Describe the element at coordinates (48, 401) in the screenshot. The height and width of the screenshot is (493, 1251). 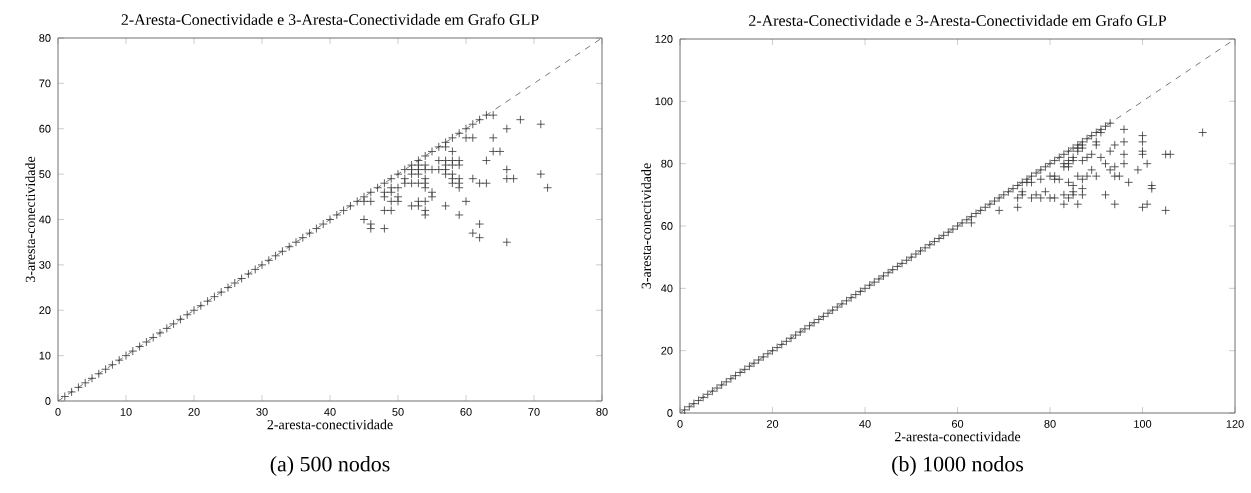
I see `y-tick-label: 0` at that location.